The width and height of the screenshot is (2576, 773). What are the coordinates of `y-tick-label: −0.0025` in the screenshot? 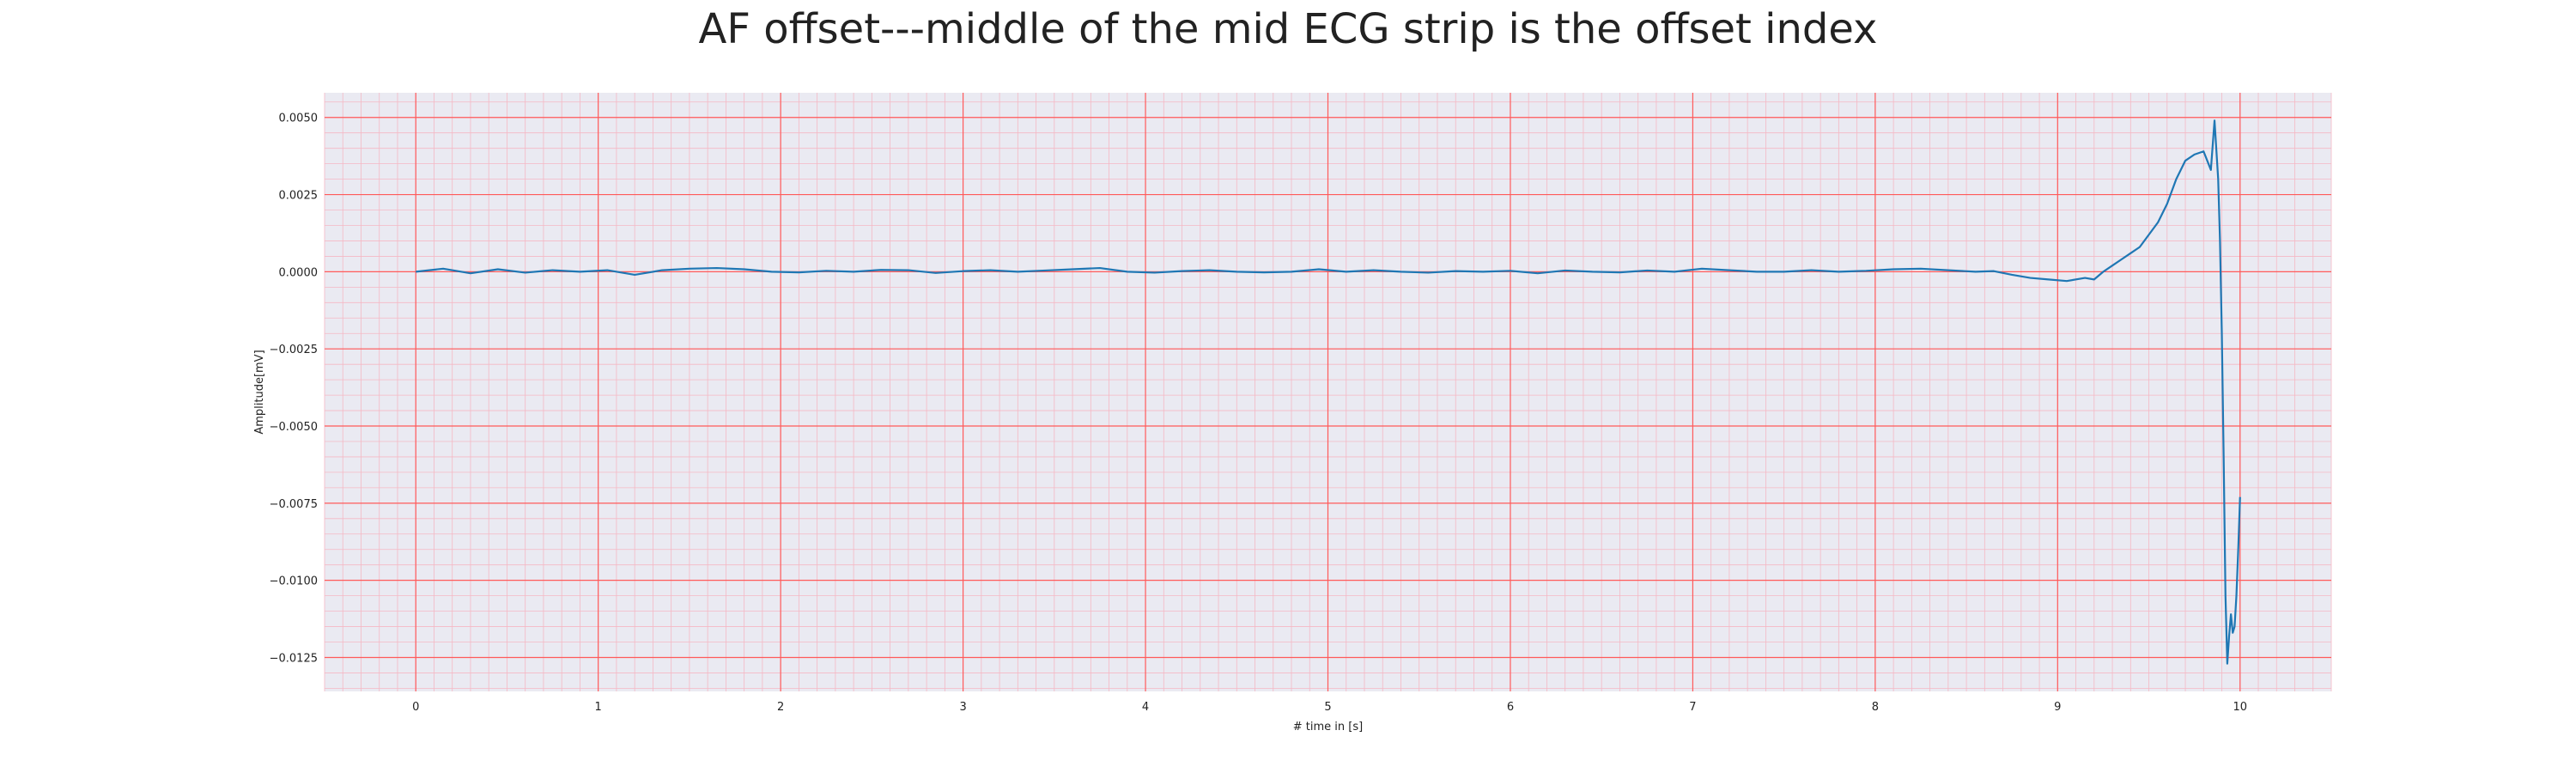 It's located at (294, 350).